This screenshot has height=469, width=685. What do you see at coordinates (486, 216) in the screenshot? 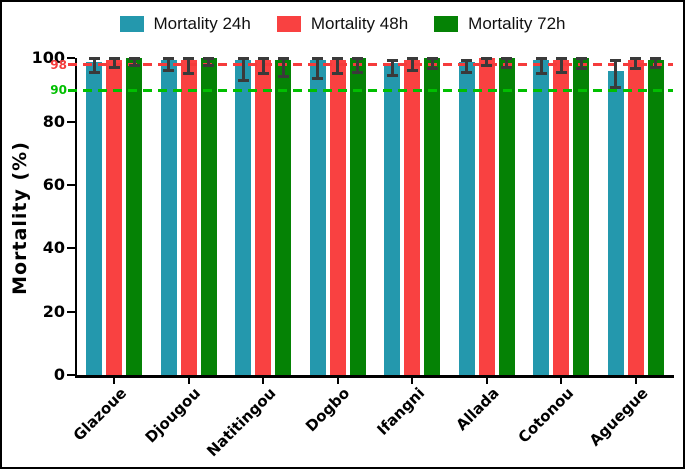
I see `bar-allada-48h` at bounding box center [486, 216].